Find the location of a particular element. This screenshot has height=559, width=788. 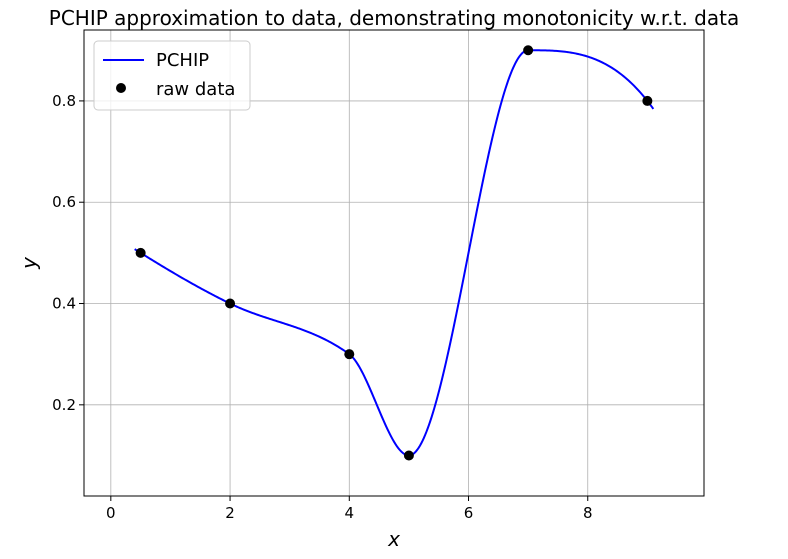

y-axis-ticks: 0.2 0.4 0.6 0.8 is located at coordinates (68, 253).